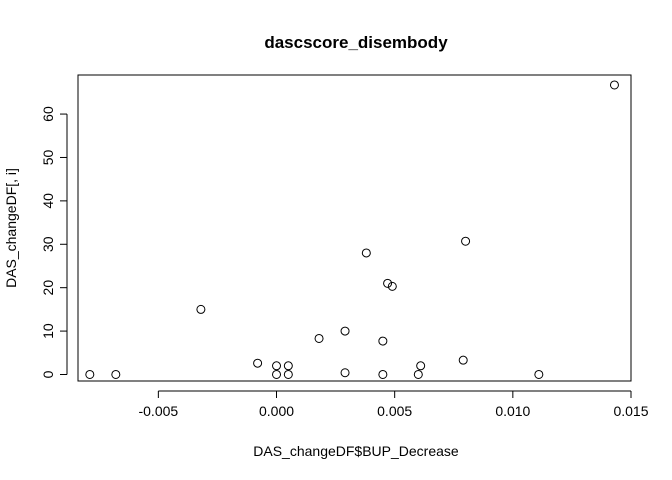 This screenshot has width=672, height=480. What do you see at coordinates (48, 201) in the screenshot?
I see `y-tick-label: 40` at bounding box center [48, 201].